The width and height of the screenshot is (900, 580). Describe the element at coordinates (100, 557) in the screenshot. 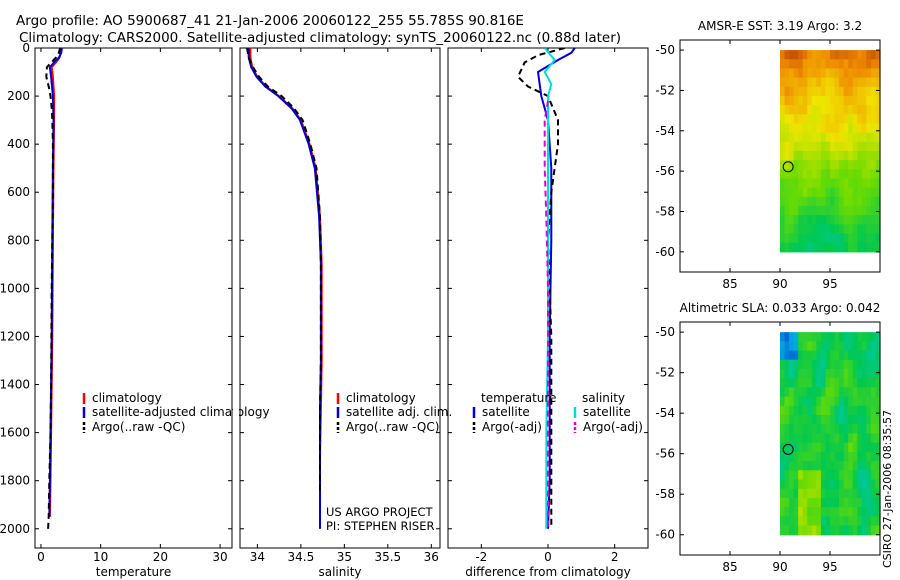

I see `x-tick-label: 10` at that location.